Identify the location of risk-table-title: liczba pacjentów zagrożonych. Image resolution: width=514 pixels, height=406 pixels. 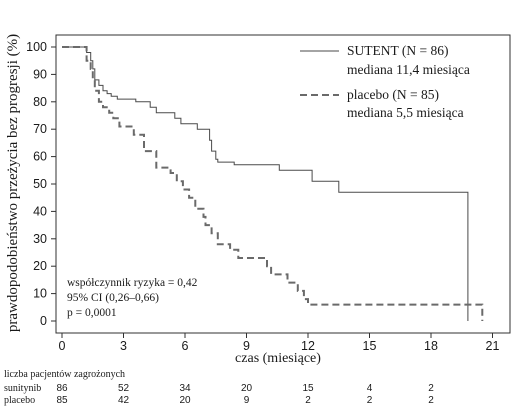
(64, 374).